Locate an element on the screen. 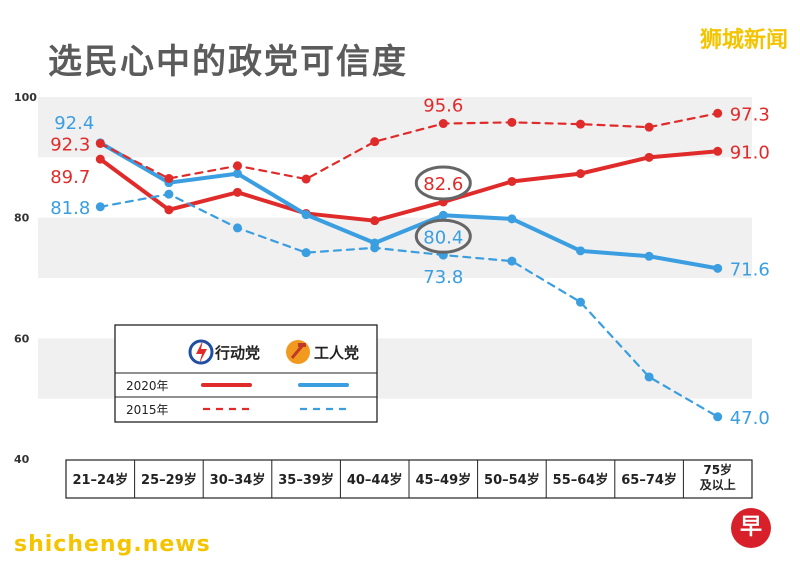 The height and width of the screenshot is (563, 800). x-tick-label: 75岁 is located at coordinates (717, 469).